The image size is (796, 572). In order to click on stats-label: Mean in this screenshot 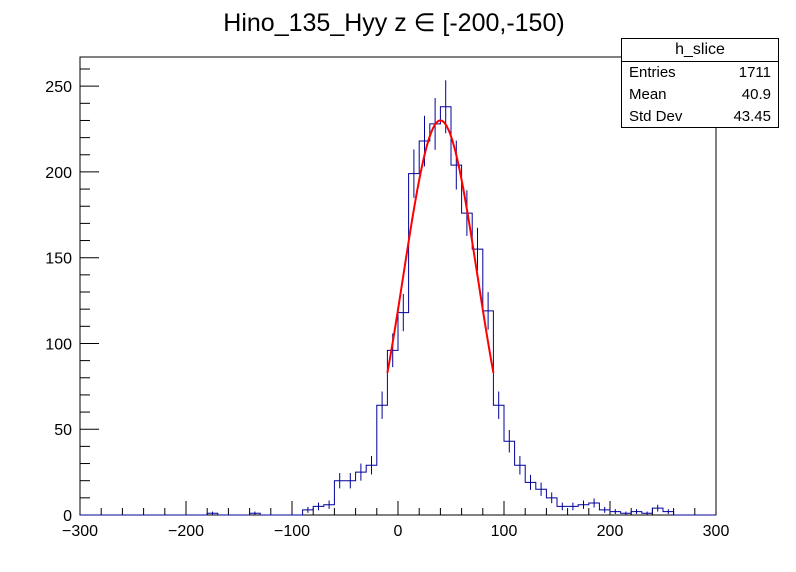, I will do `click(648, 94)`.